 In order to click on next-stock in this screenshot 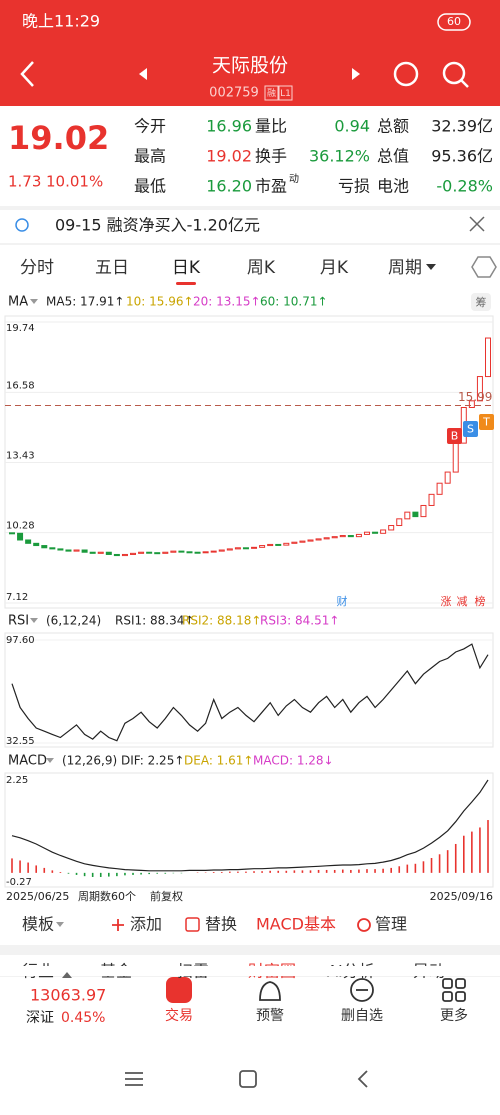, I will do `click(356, 74)`.